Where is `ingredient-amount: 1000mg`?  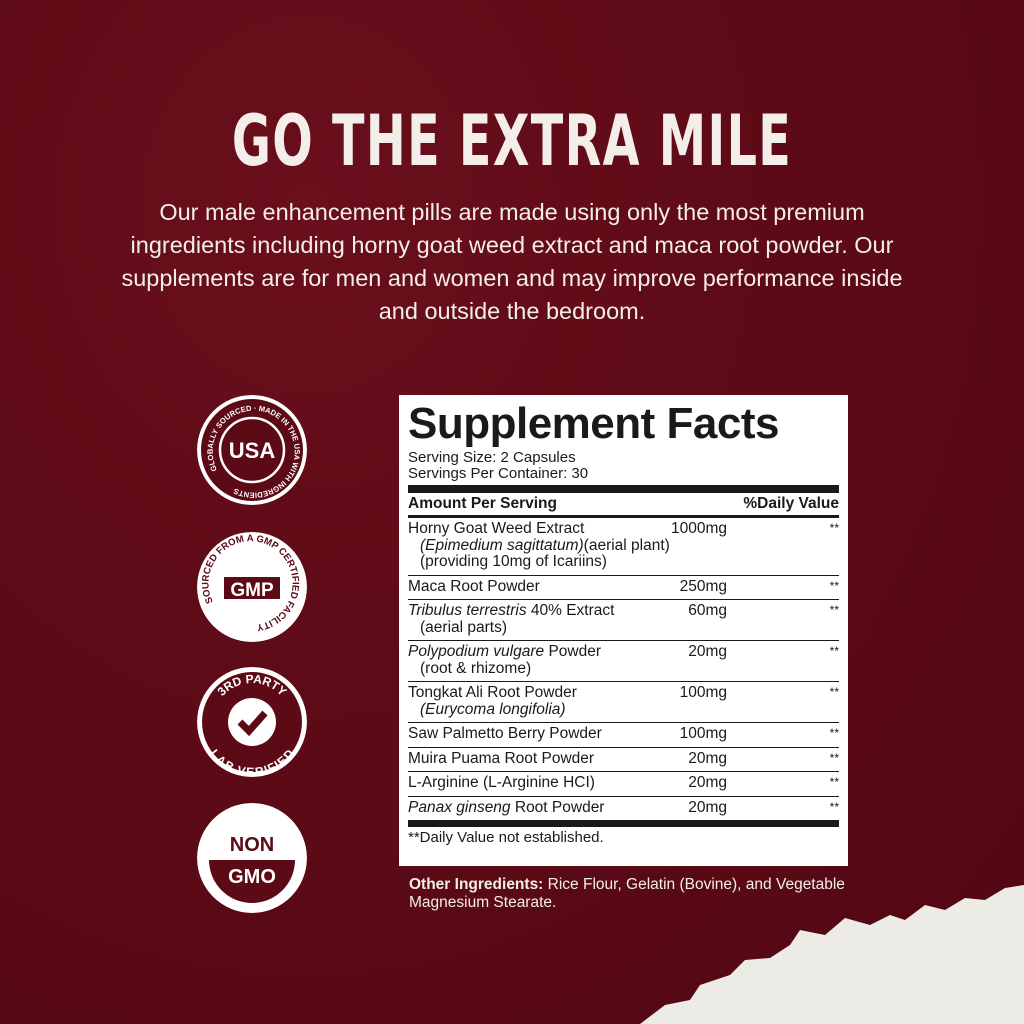 ingredient-amount: 1000mg is located at coordinates (698, 528).